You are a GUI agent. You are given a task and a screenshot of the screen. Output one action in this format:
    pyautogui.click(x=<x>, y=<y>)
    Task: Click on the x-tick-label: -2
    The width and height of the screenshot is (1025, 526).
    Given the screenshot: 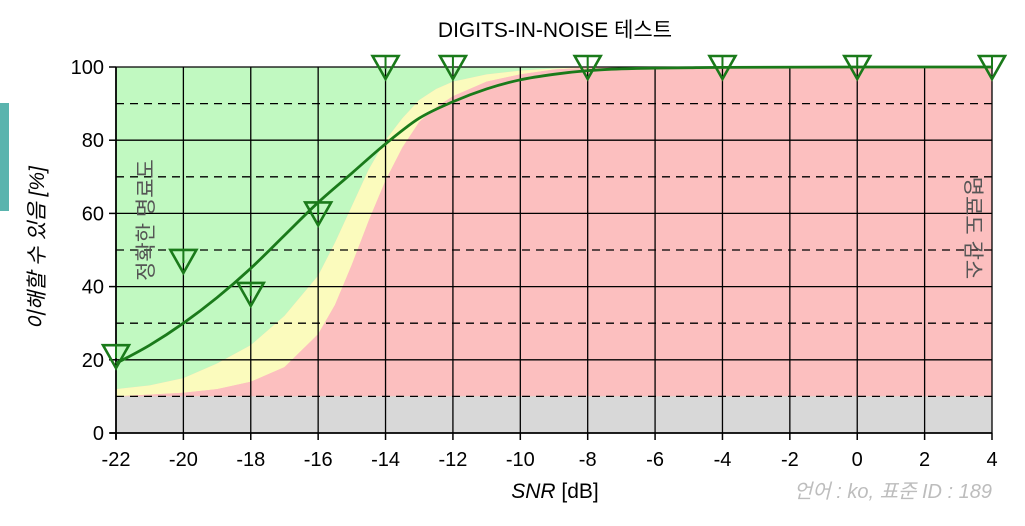 What is the action you would take?
    pyautogui.click(x=790, y=460)
    